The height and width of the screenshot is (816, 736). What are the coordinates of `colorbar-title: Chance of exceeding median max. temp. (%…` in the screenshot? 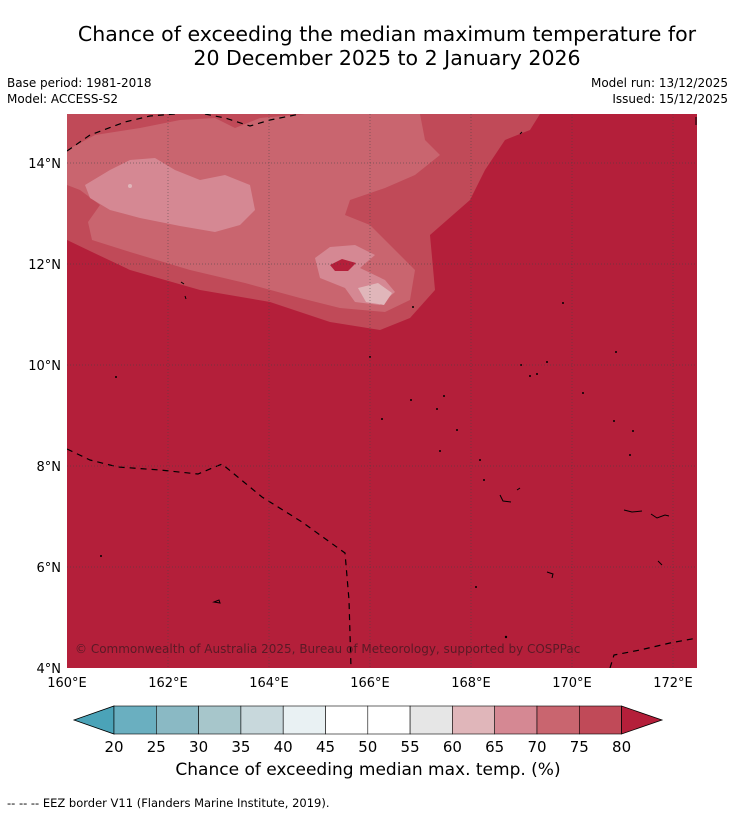 It's located at (368, 770).